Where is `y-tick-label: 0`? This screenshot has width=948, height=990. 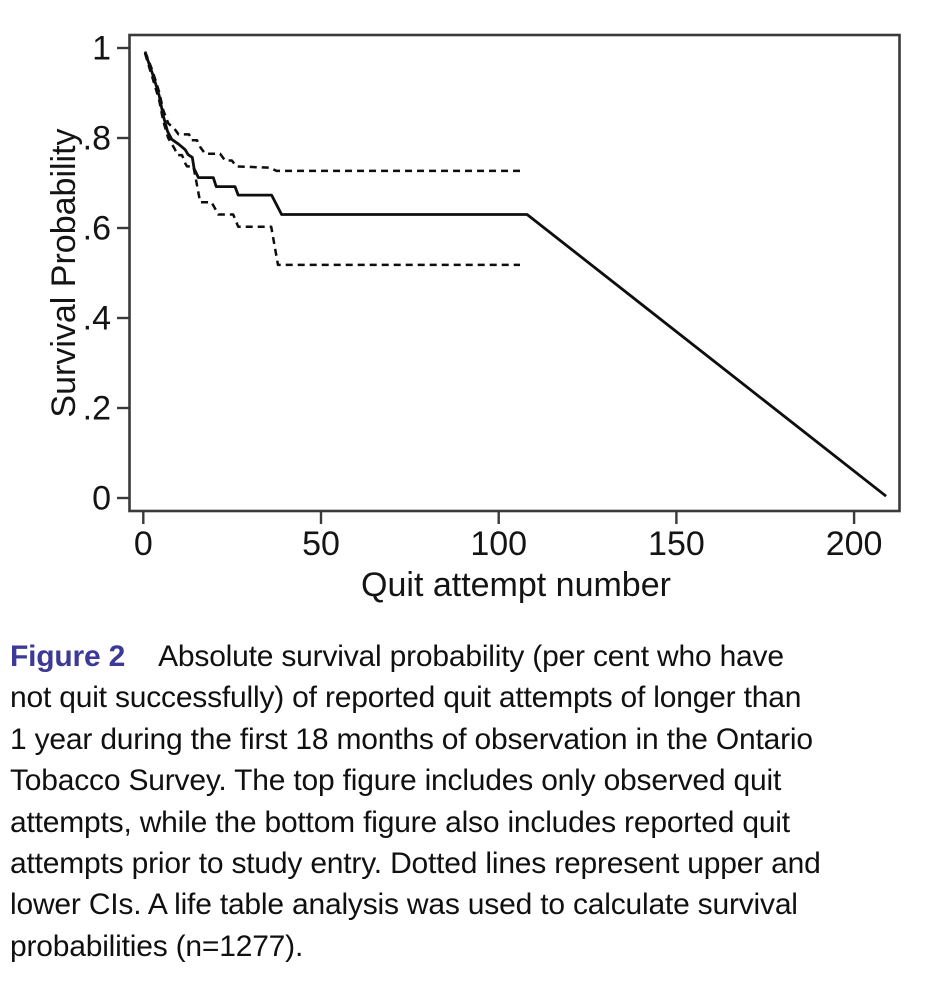
y-tick-label: 0 is located at coordinates (101, 499).